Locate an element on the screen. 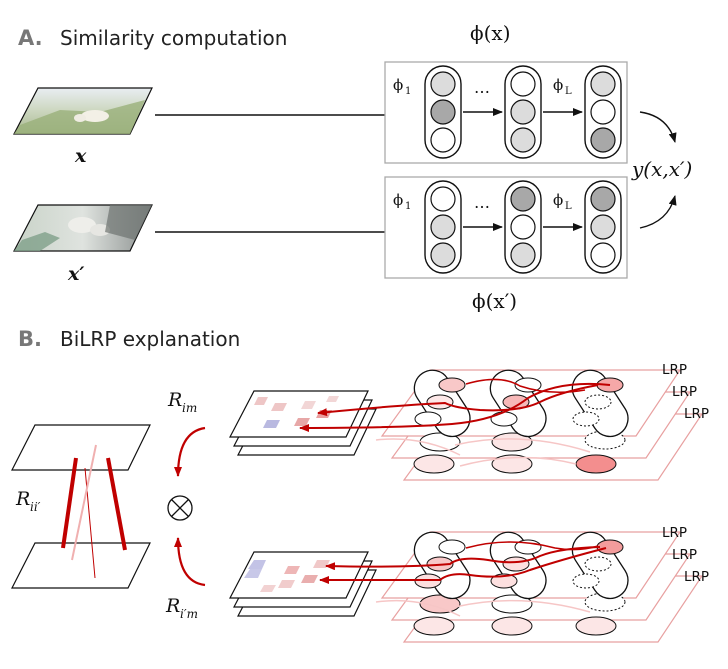 This screenshot has width=728, height=669. arrow-to-output-top is located at coordinates (658, 127).